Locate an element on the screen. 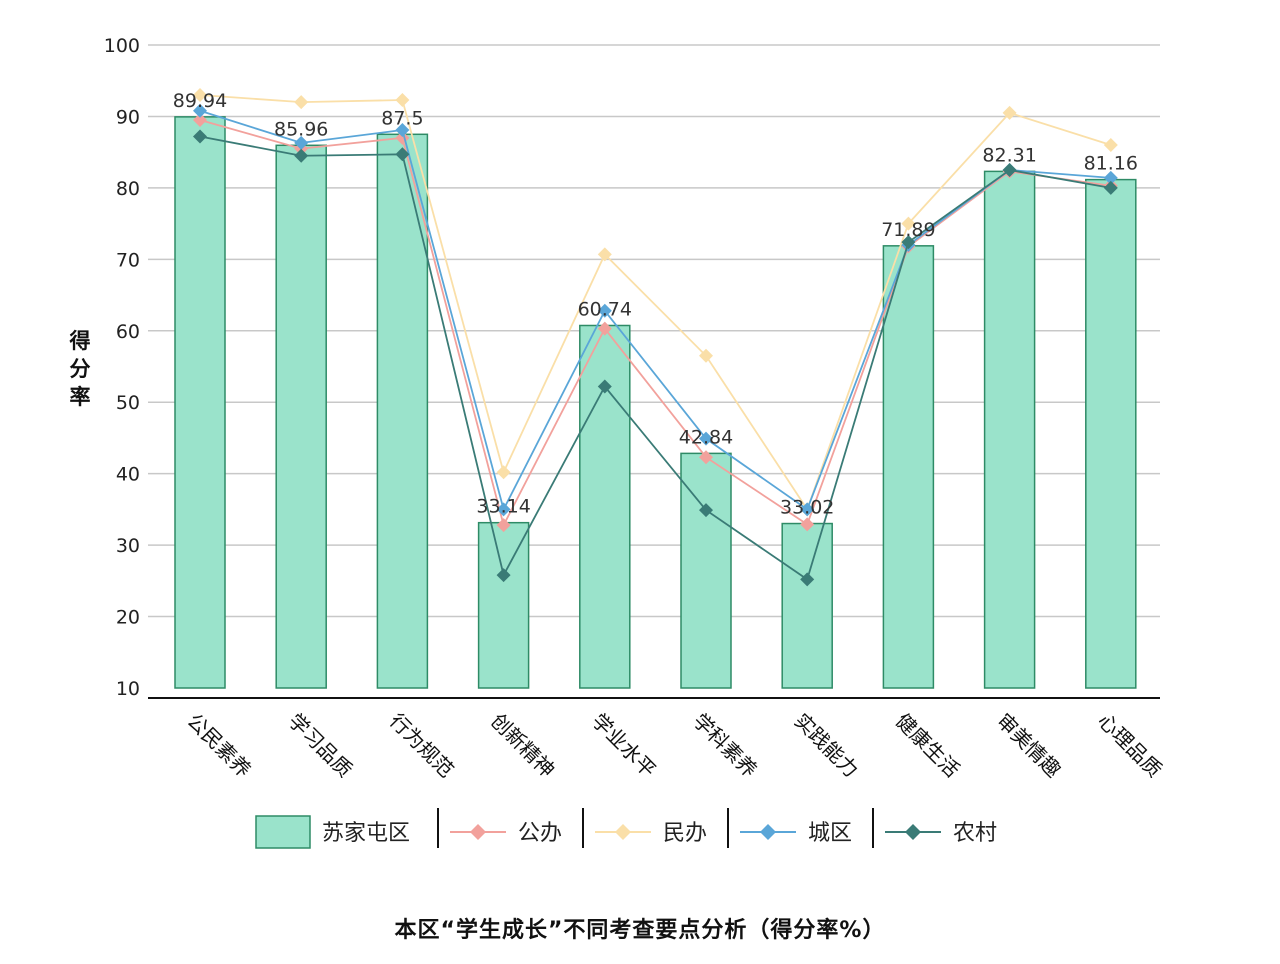 The height and width of the screenshot is (964, 1280). x-tick-label: 学习品质 is located at coordinates (321, 746).